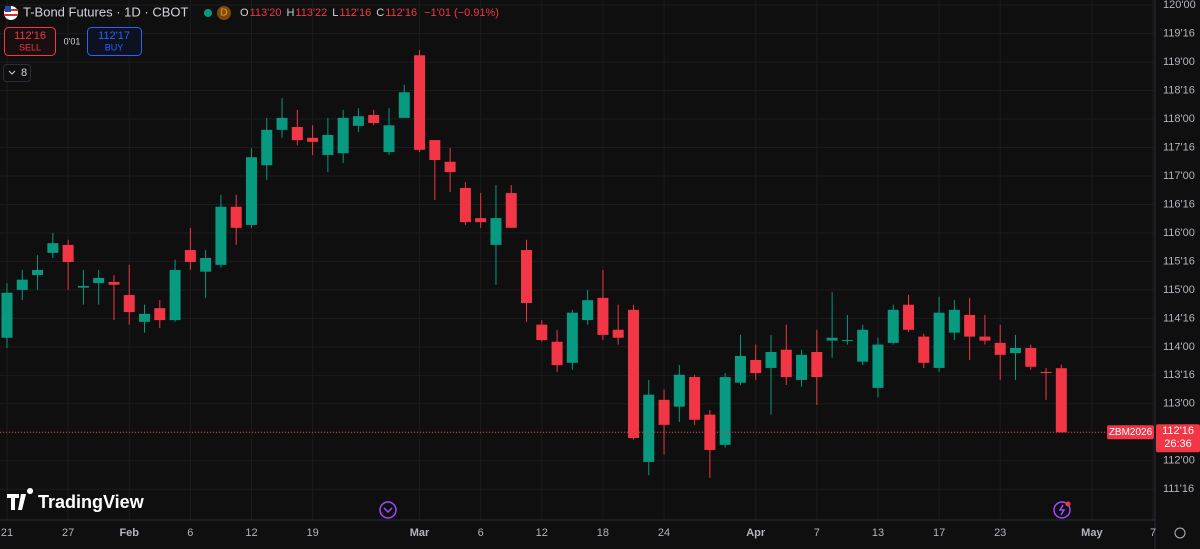  What do you see at coordinates (17, 73) in the screenshot?
I see `indicator-toggle` at bounding box center [17, 73].